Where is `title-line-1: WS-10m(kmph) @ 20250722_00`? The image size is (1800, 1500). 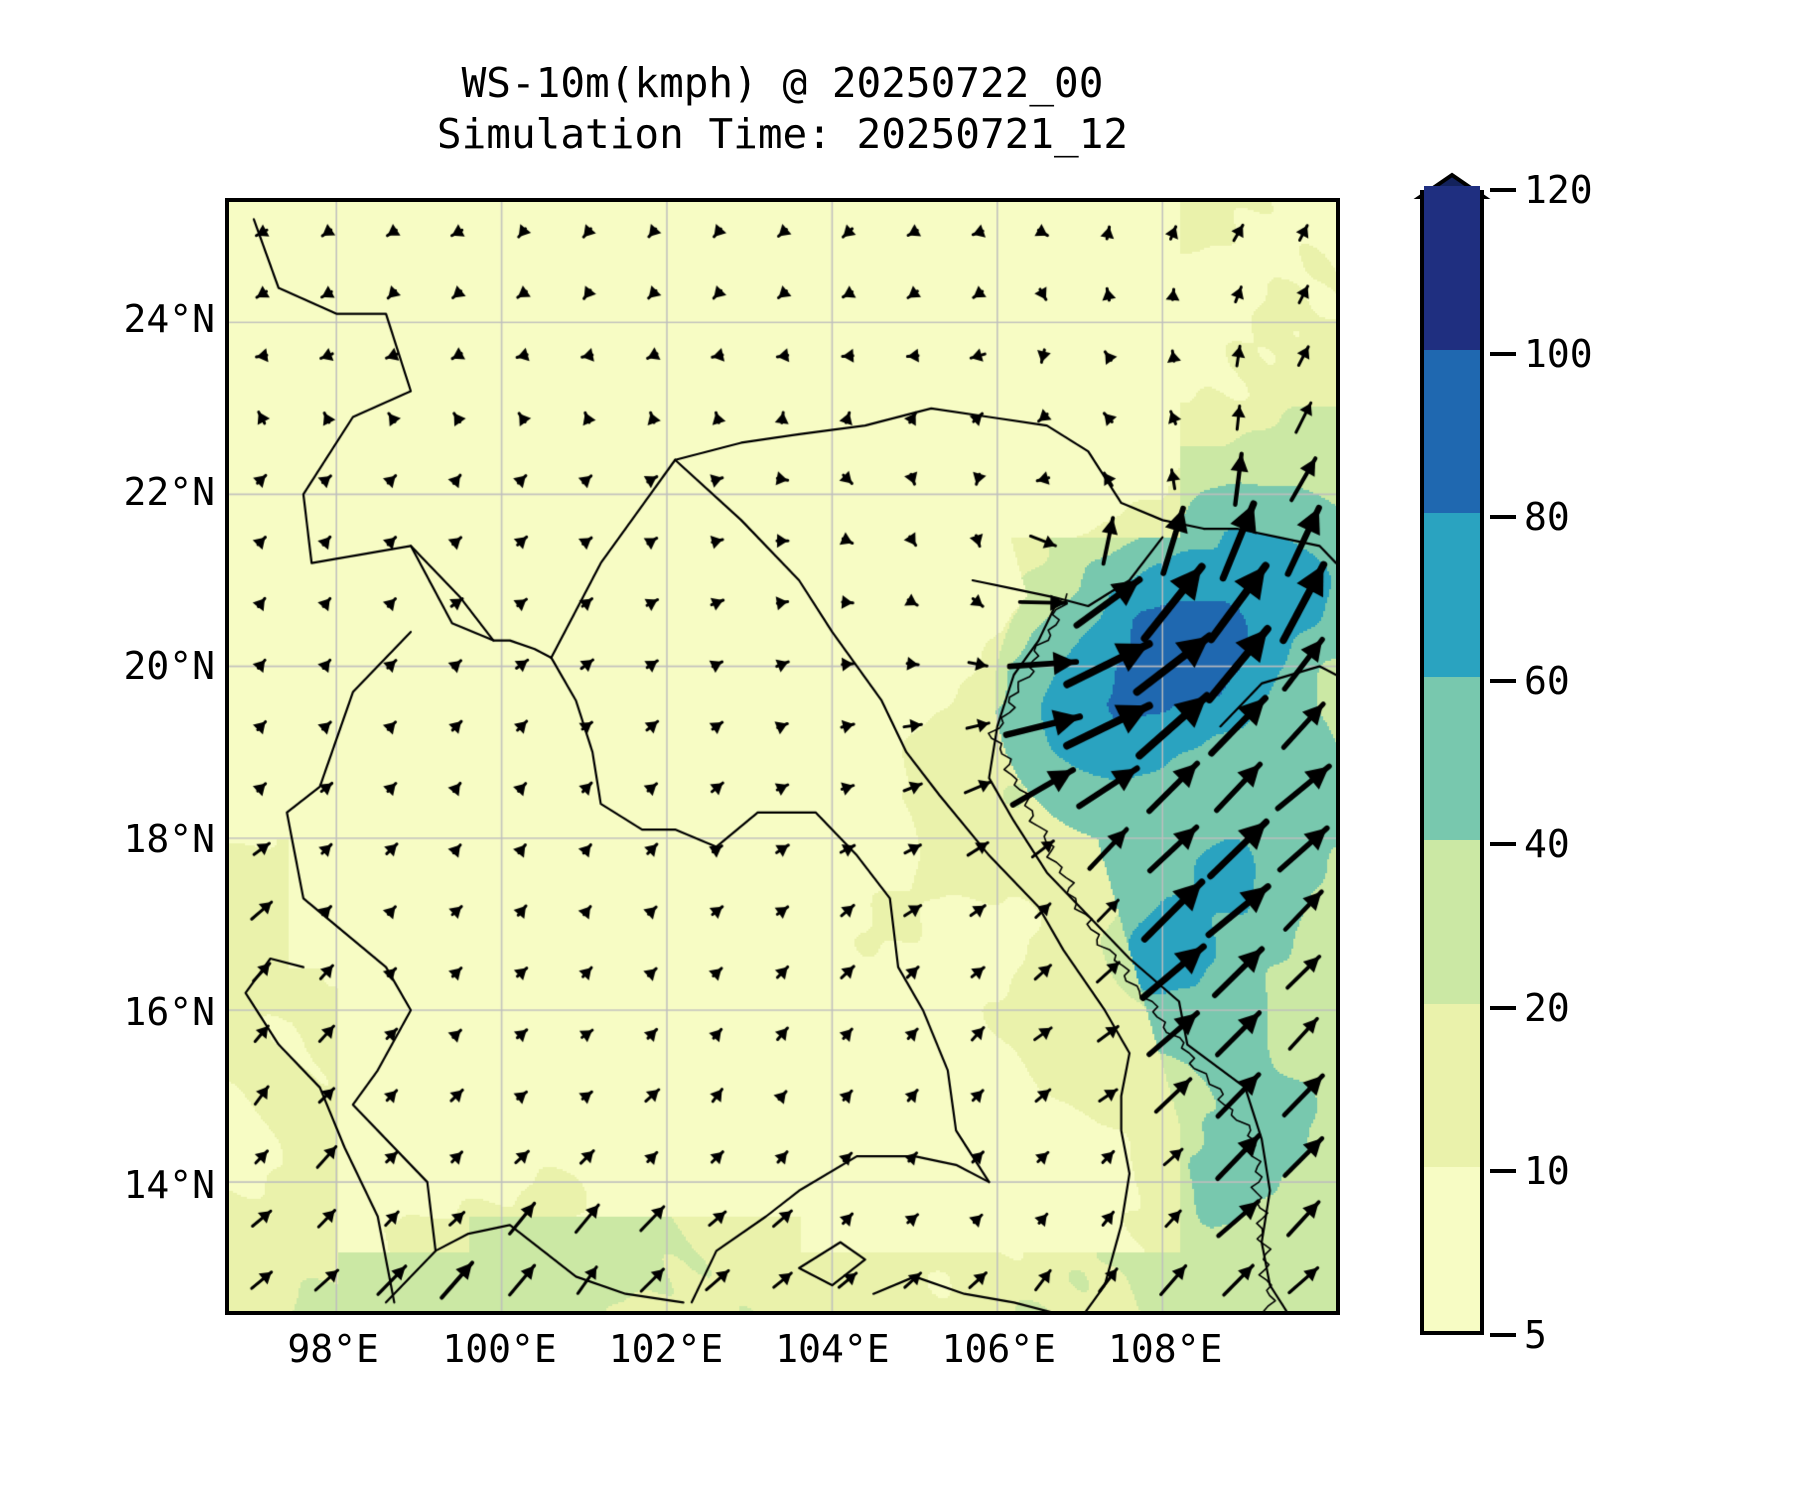 title-line-1: WS-10m(kmph) @ 20250722_00 is located at coordinates (782, 83).